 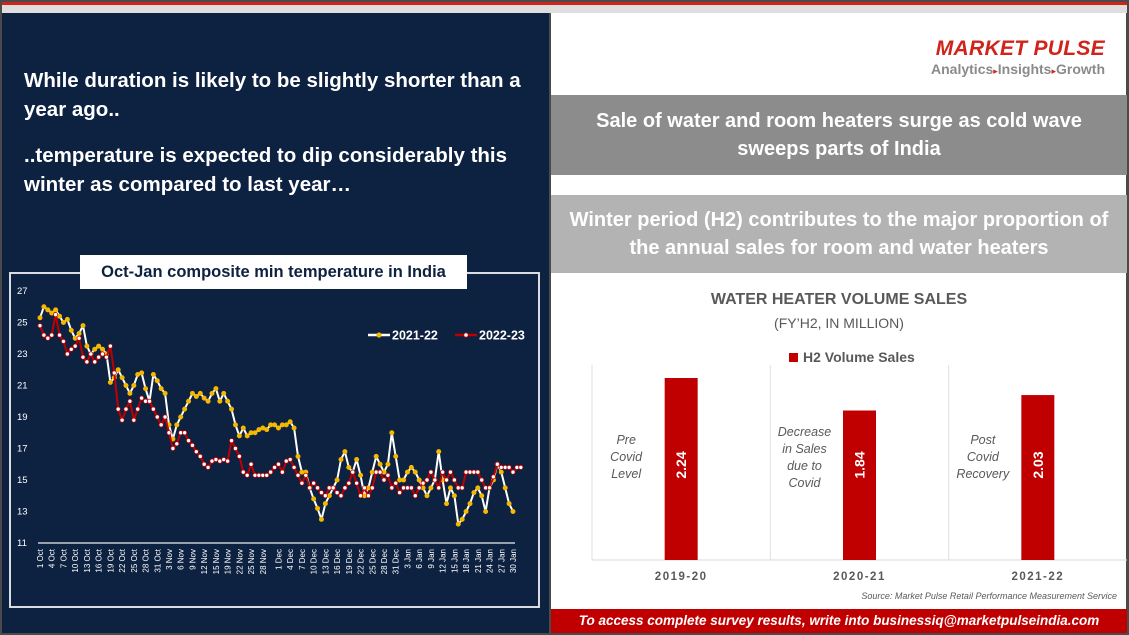 What do you see at coordinates (1020, 48) in the screenshot?
I see `logo-title: MARKET PULSE` at bounding box center [1020, 48].